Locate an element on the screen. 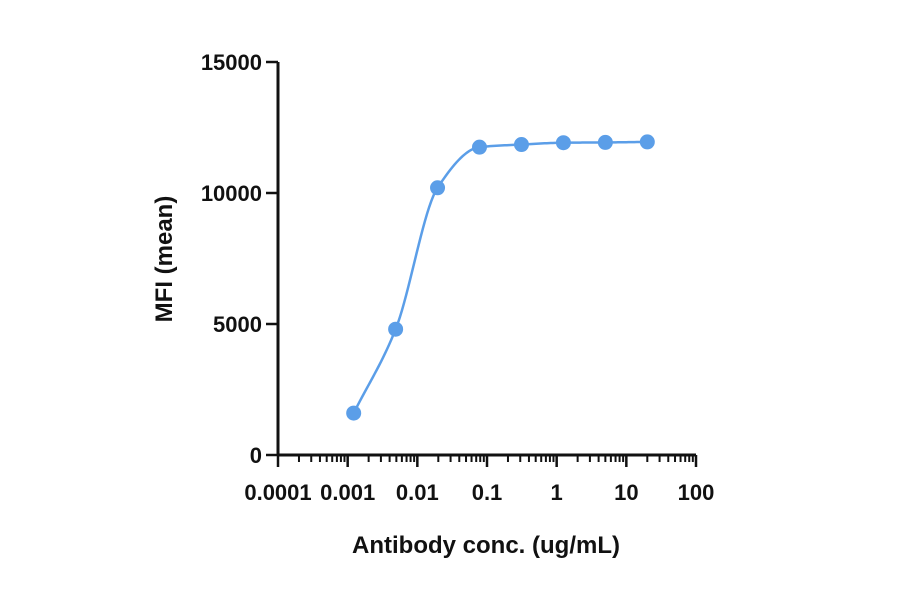  y-axis: 0 5000 10000 15000 is located at coordinates (240, 259).